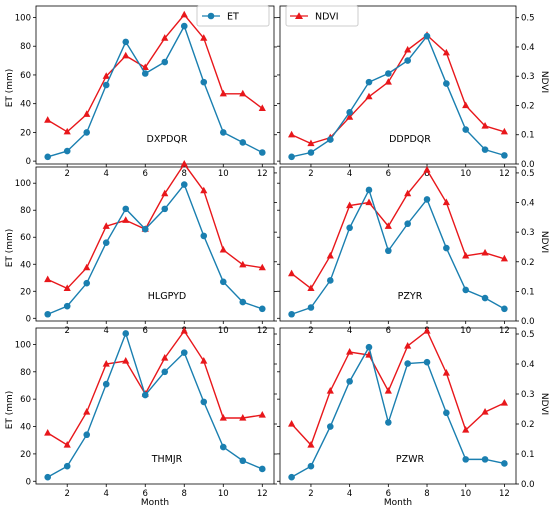 This screenshot has height=510, width=550. I want to click on xlabel-left: Month, so click(155, 503).